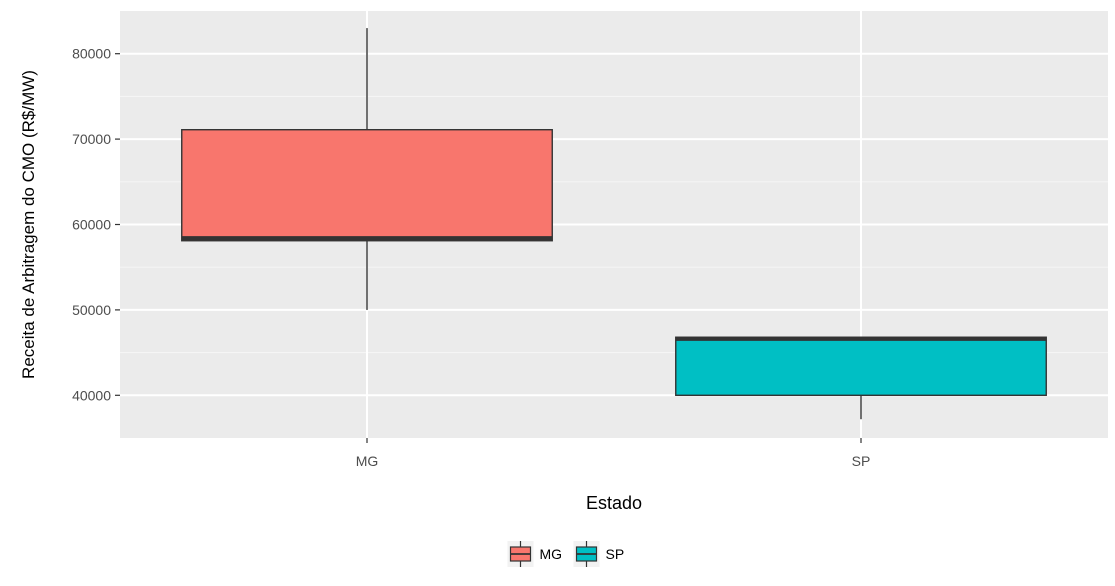 The width and height of the screenshot is (1115, 586). Describe the element at coordinates (91, 310) in the screenshot. I see `y-tick-label: 50000` at that location.